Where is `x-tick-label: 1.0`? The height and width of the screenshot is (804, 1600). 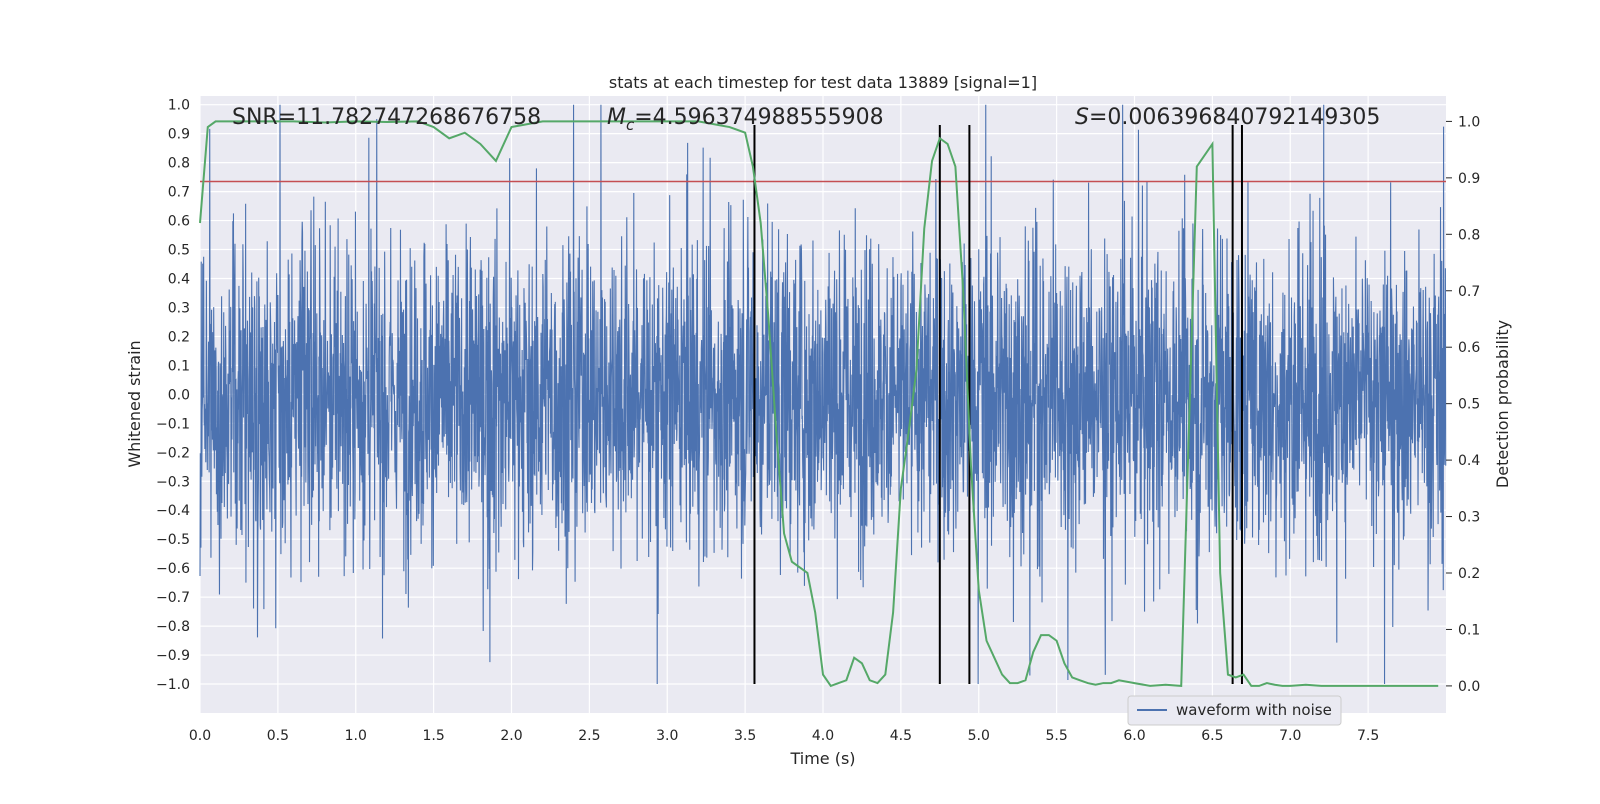 x-tick-label: 1.0 is located at coordinates (356, 736).